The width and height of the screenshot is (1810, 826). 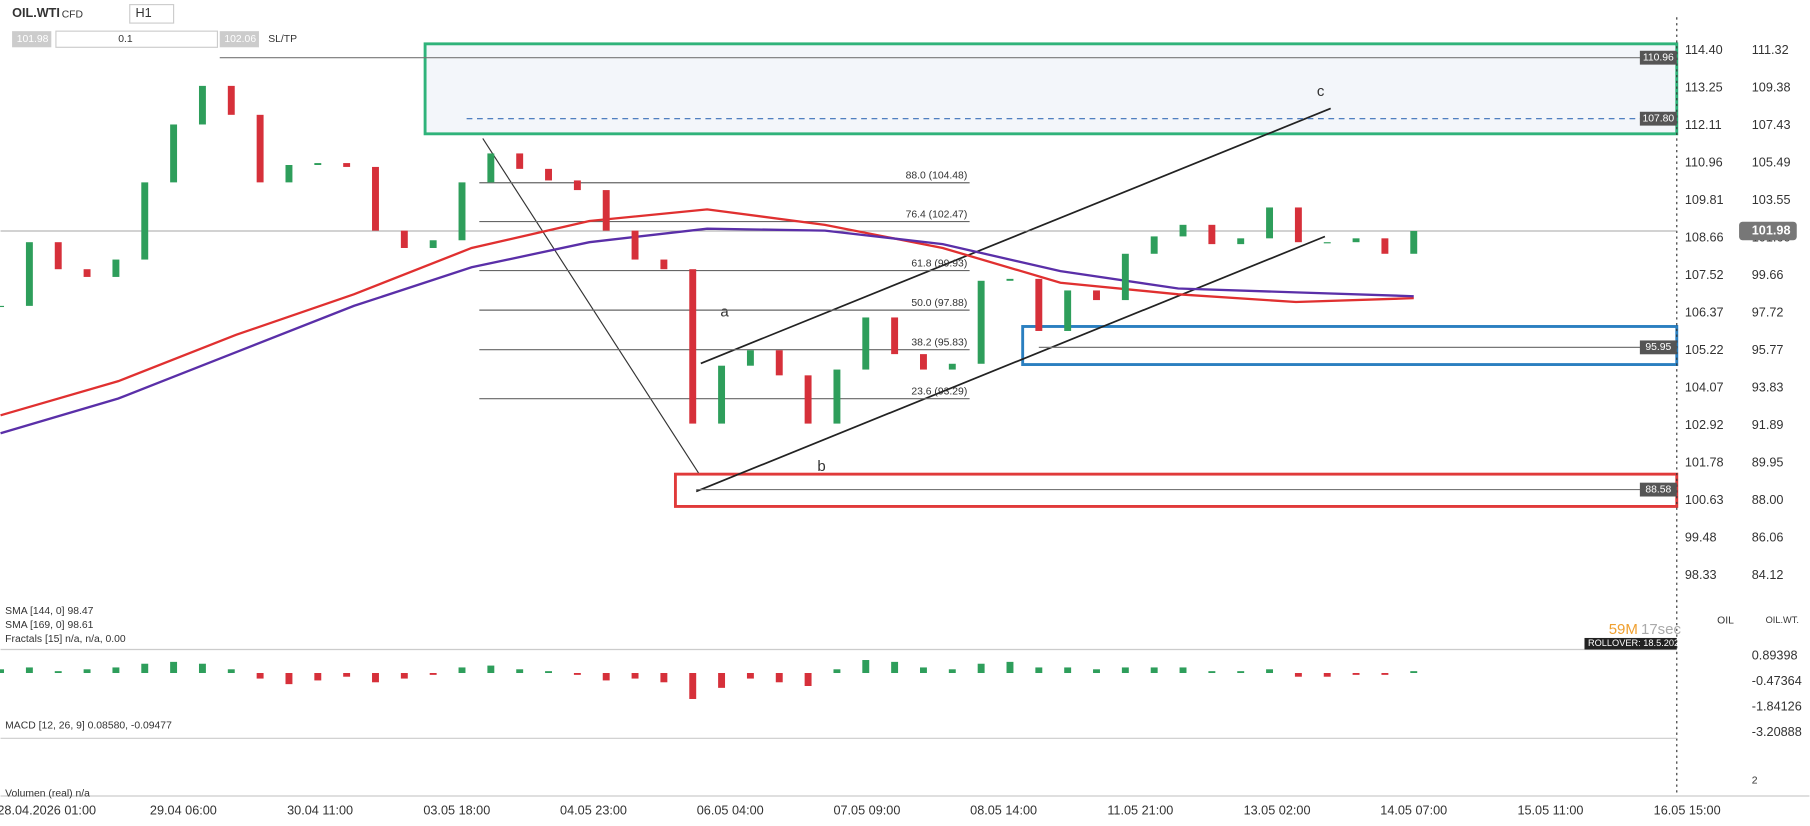 I want to click on indicator-legend: SMA [169, 0] 98.61, so click(x=49, y=625).